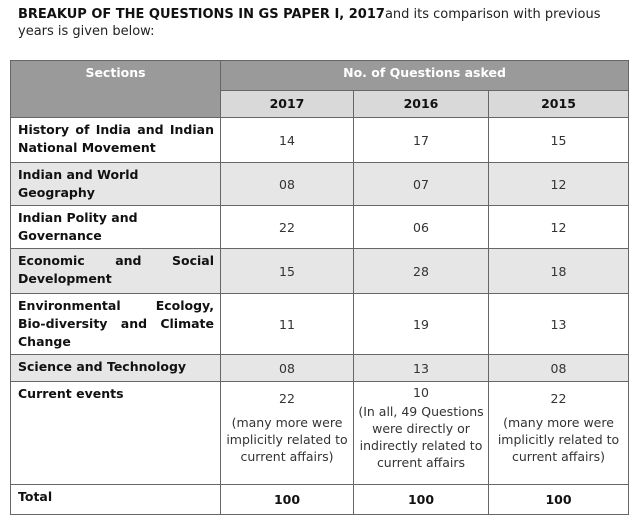  Describe the element at coordinates (115, 271) in the screenshot. I see `section-cell: Economic and Social Development` at that location.